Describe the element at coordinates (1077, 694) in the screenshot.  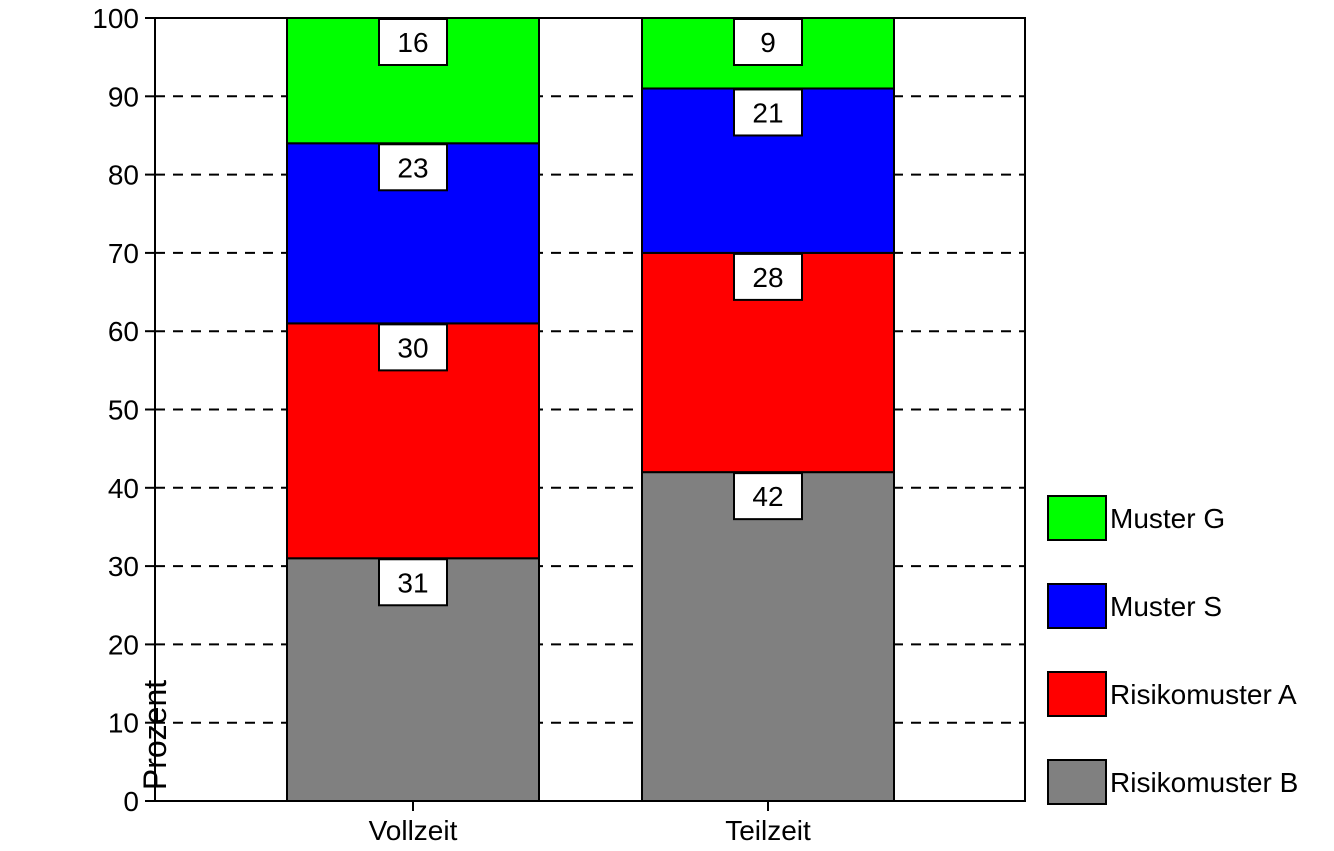
I see `legend-swatch-risikomuster-a` at that location.